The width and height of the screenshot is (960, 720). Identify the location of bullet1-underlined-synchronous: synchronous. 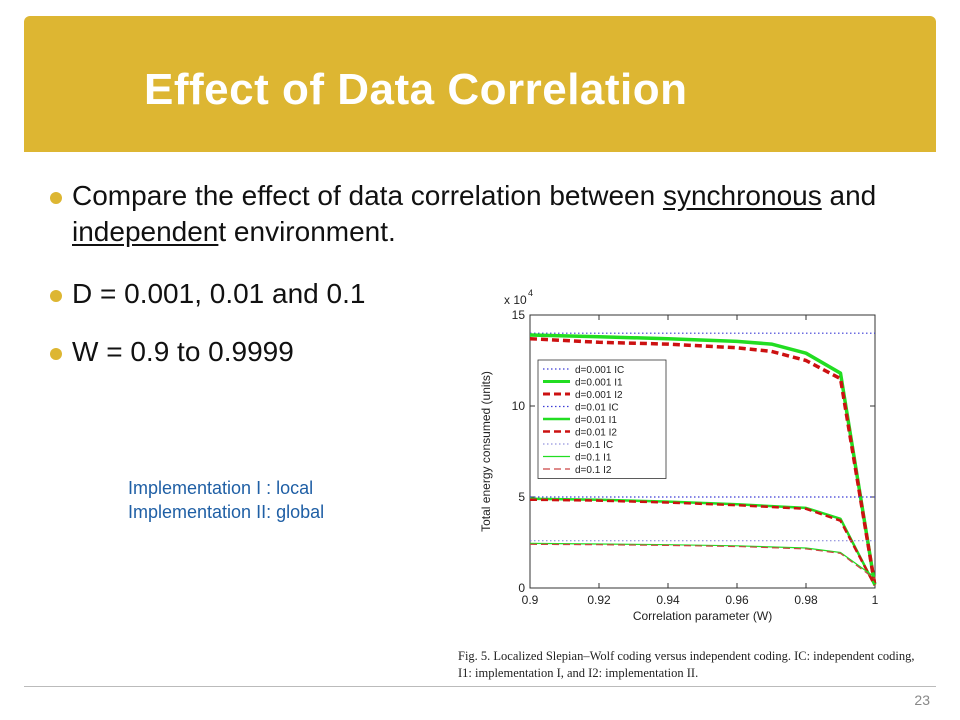
(742, 195).